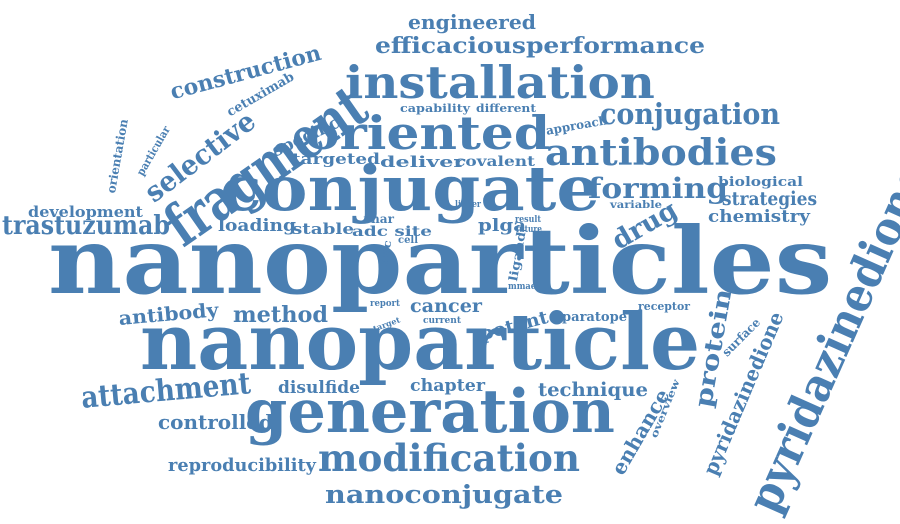 This screenshot has width=900, height=524. I want to click on word-orientation: orientation, so click(117, 156).